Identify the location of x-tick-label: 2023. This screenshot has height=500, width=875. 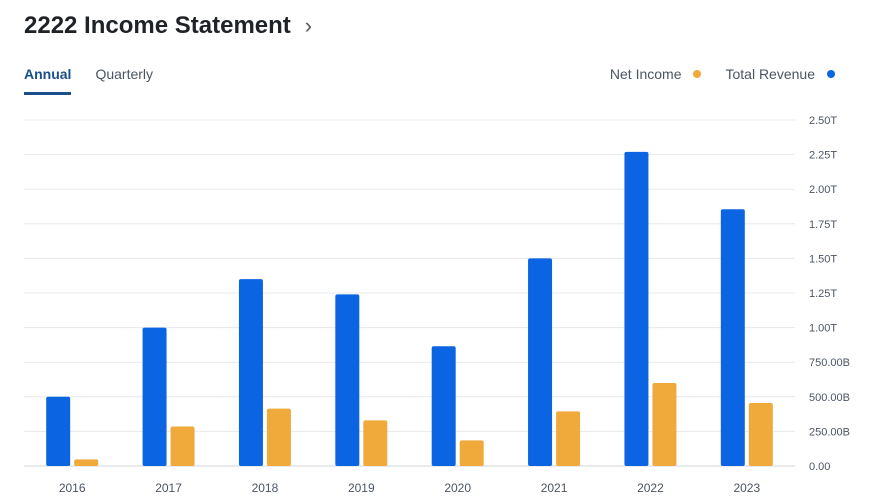
(746, 488).